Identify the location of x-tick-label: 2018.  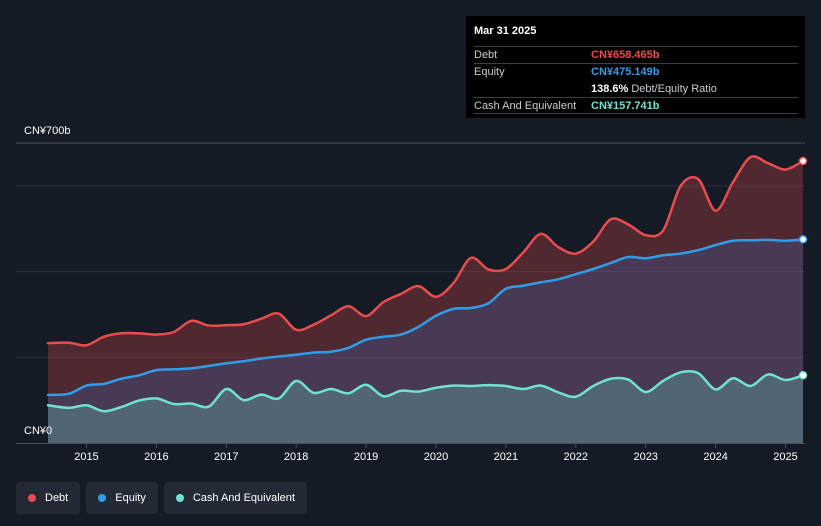
(296, 457).